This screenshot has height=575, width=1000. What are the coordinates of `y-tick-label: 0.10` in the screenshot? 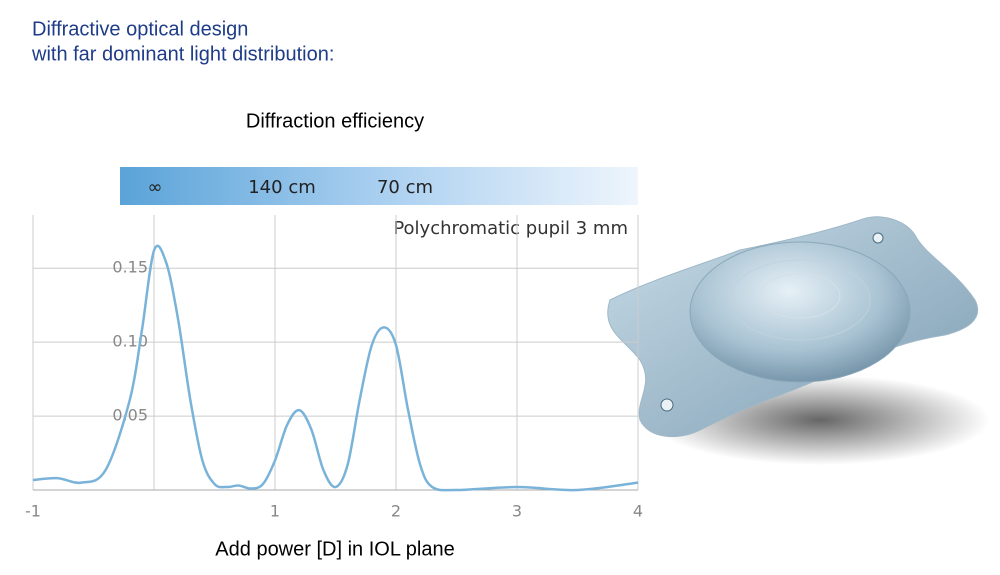 It's located at (130, 341).